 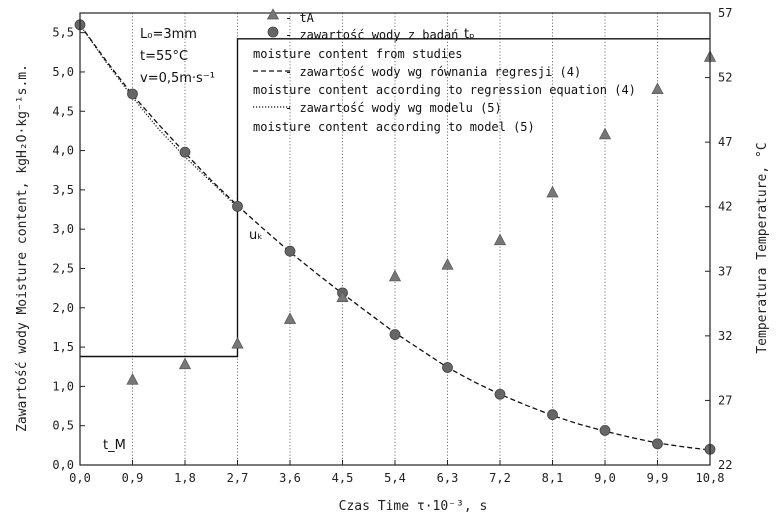 What do you see at coordinates (500, 478) in the screenshot?
I see `x-tick-label: 7,2` at bounding box center [500, 478].